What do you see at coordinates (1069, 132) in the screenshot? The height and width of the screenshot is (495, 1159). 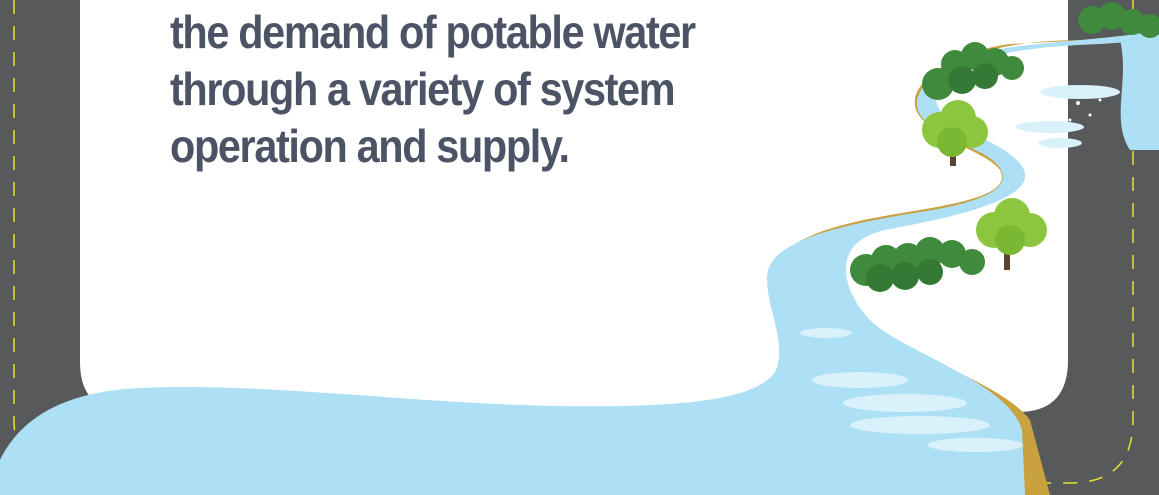 I see `water-sparkles` at bounding box center [1069, 132].